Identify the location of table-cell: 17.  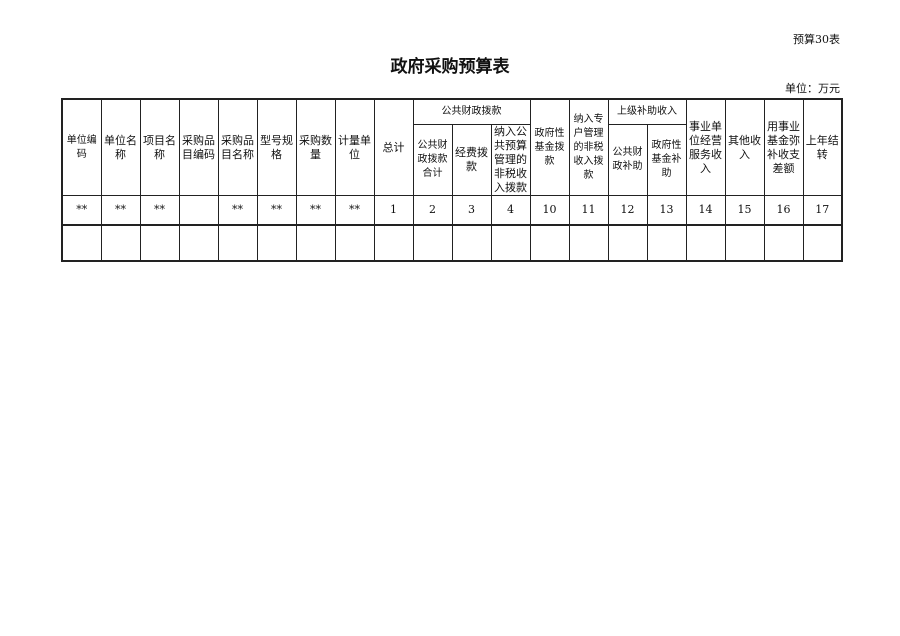
(822, 210).